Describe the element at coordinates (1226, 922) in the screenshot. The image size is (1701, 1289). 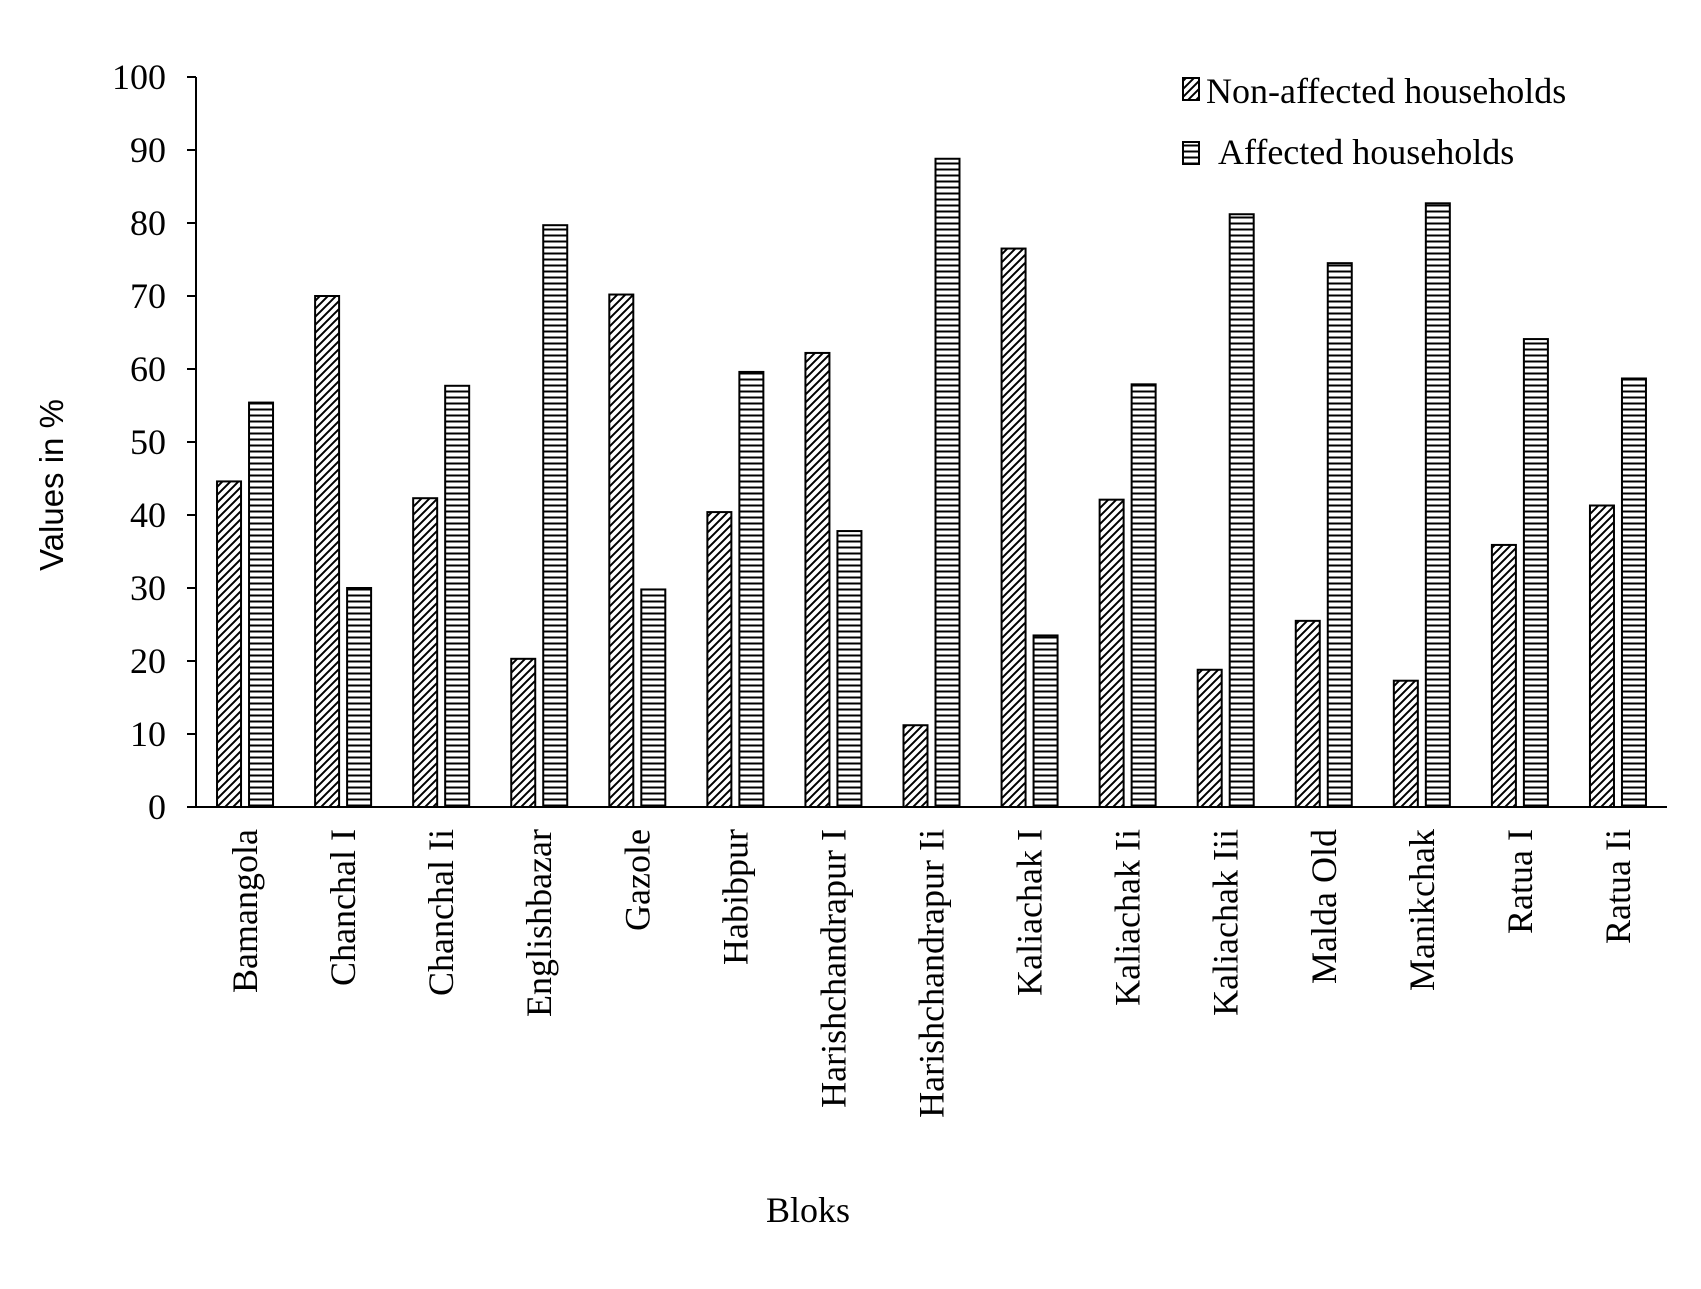
I see `x-tick-label: Kaliachak Iii` at that location.